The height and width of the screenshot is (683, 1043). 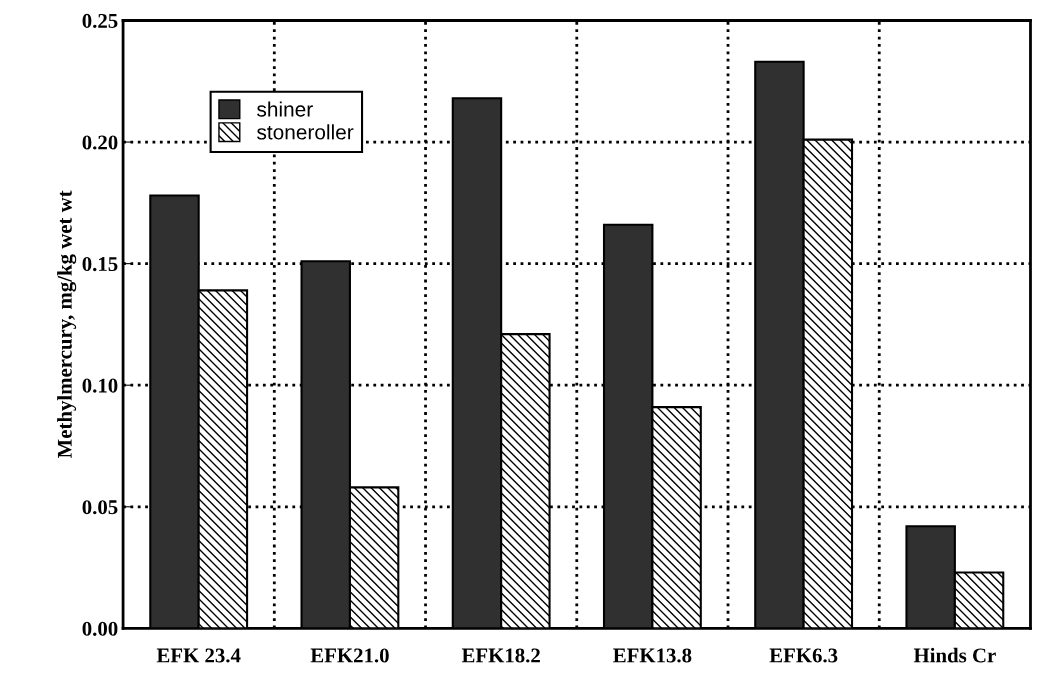 What do you see at coordinates (285, 109) in the screenshot?
I see `legend-label: shiner` at bounding box center [285, 109].